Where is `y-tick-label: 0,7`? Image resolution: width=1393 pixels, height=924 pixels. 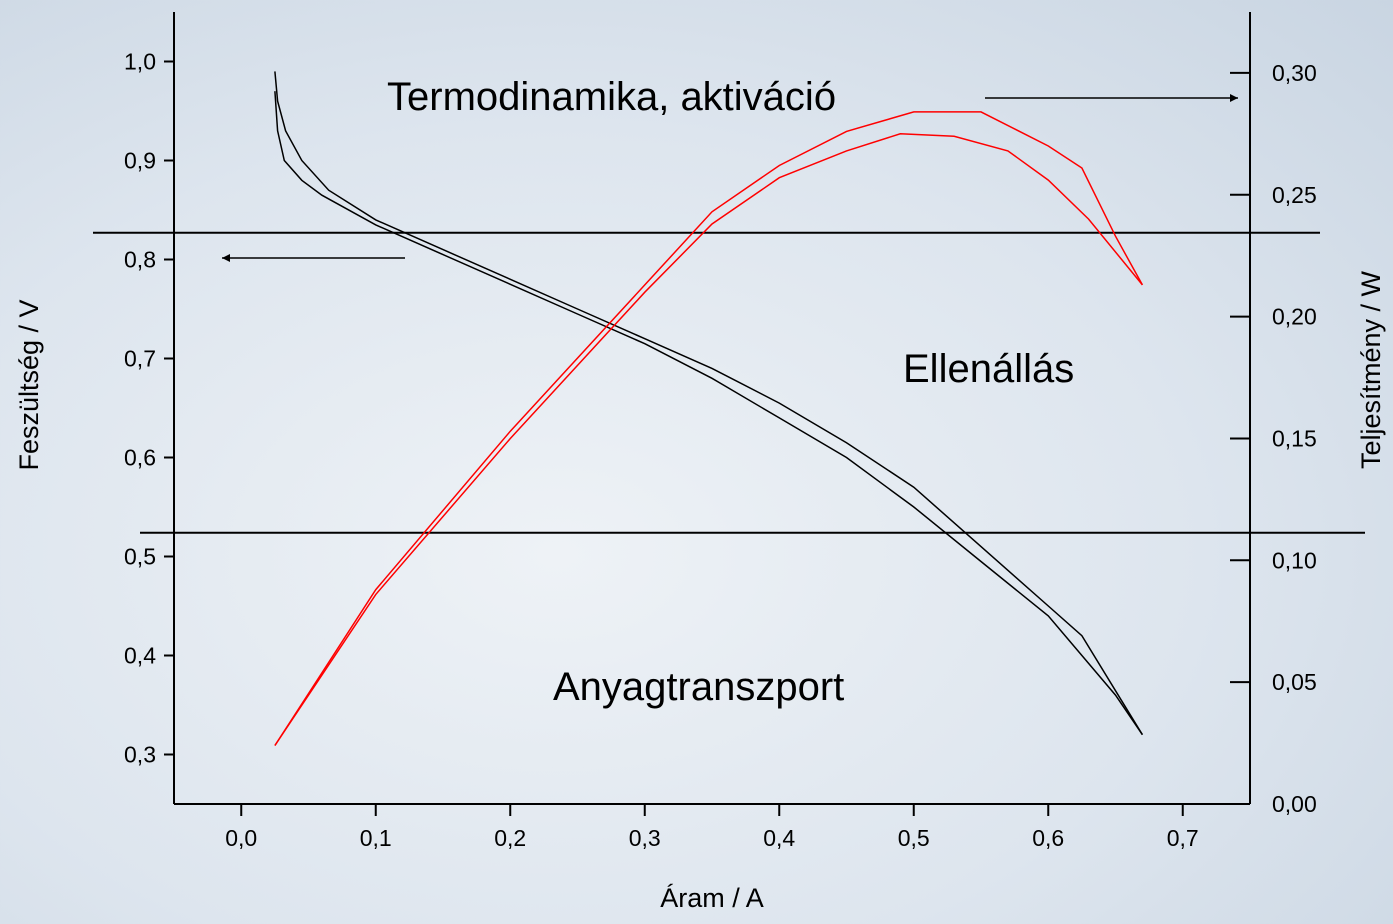 y-tick-label: 0,7 is located at coordinates (140, 359).